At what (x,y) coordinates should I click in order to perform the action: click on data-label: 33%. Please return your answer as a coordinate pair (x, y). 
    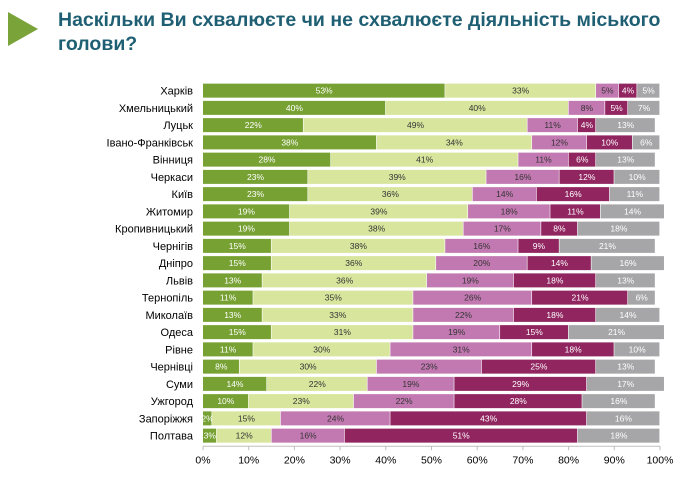
    Looking at the image, I should click on (337, 315).